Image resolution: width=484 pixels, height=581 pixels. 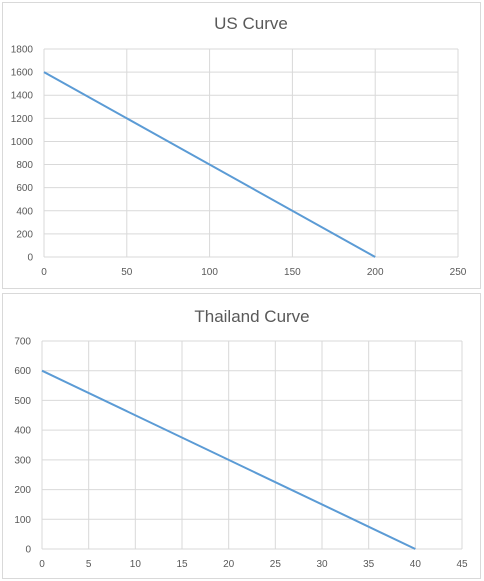 What do you see at coordinates (22, 73) in the screenshot?
I see `y-tick-label: 1600` at bounding box center [22, 73].